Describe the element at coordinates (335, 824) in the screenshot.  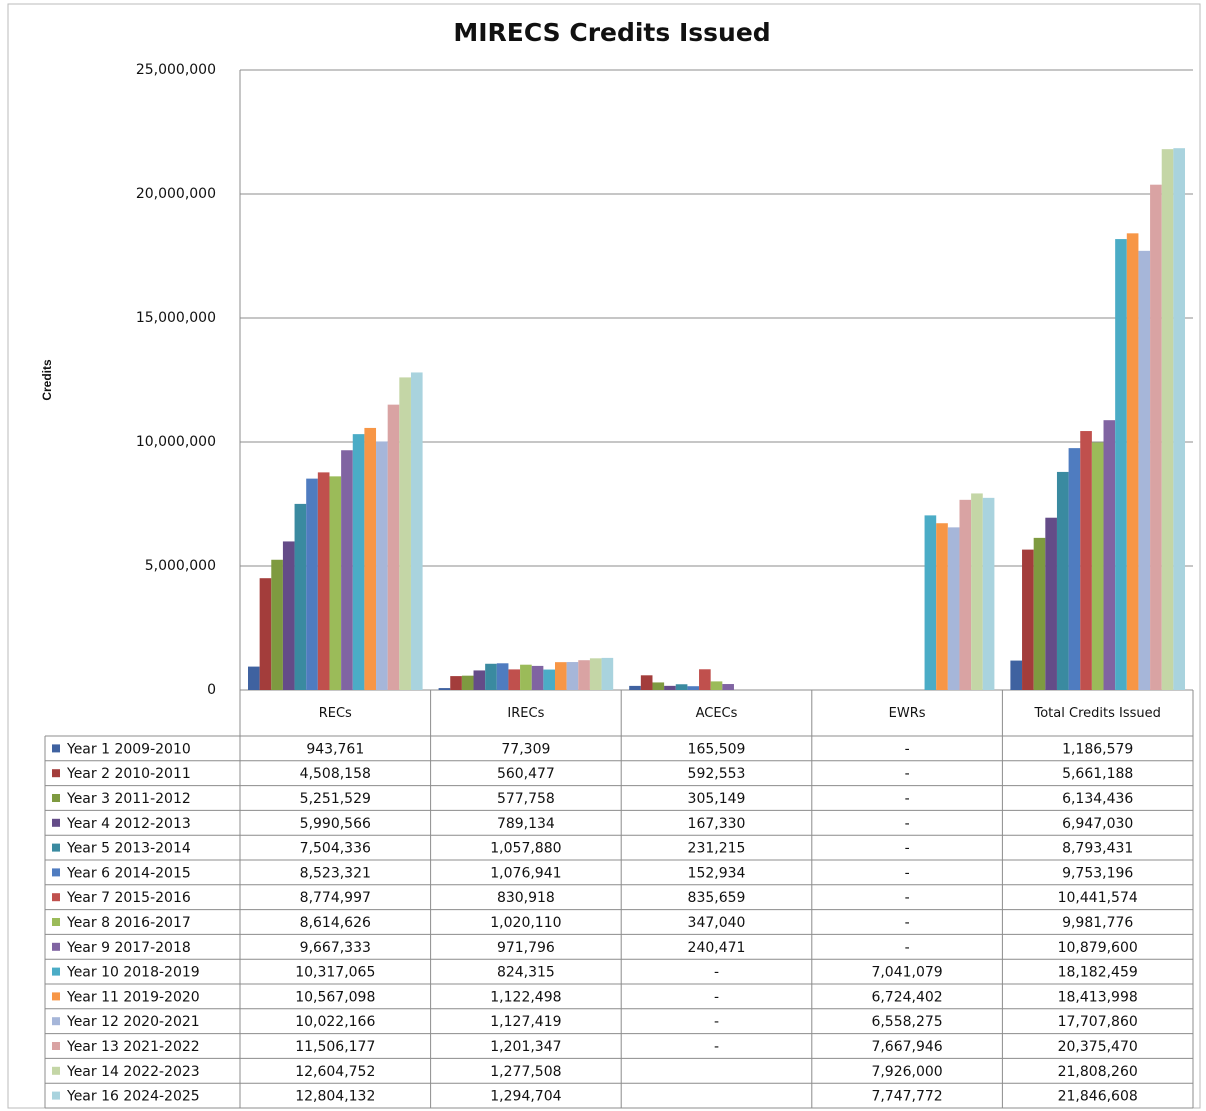
I see `table-value: 5,990,566` at that location.